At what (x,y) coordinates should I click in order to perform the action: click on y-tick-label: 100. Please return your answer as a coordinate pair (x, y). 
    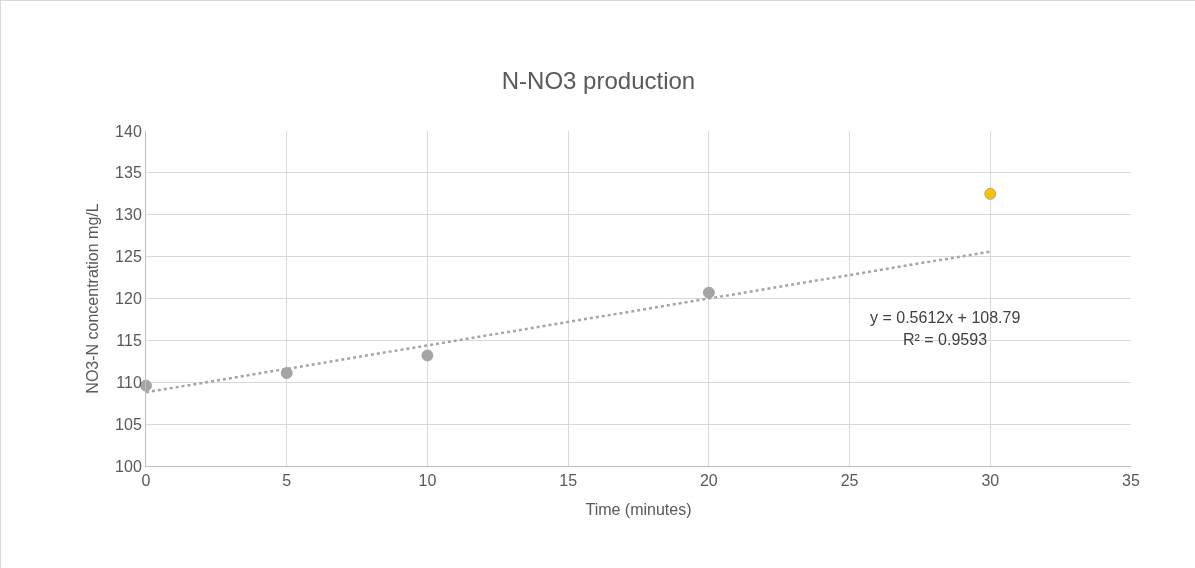
    Looking at the image, I should click on (128, 466).